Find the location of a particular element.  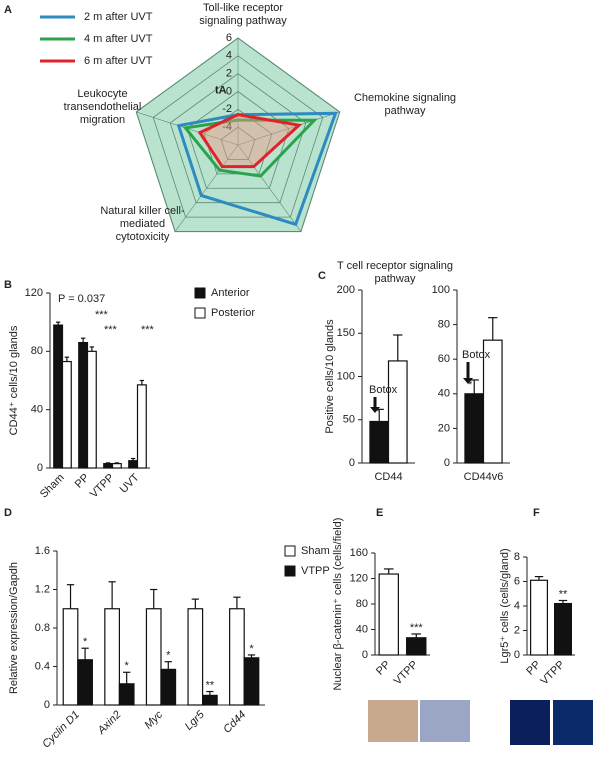

x-tick-label: Myc is located at coordinates (153, 719).